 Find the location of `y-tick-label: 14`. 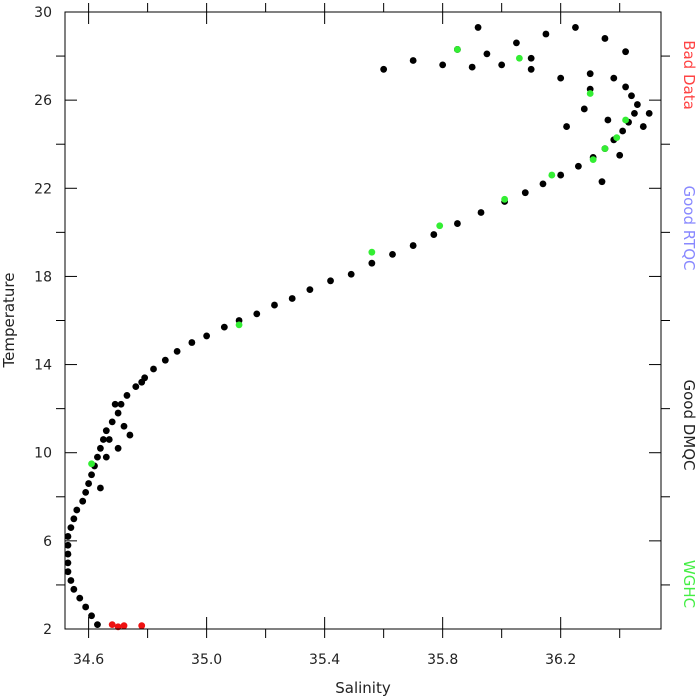

y-tick-label: 14 is located at coordinates (43, 366).